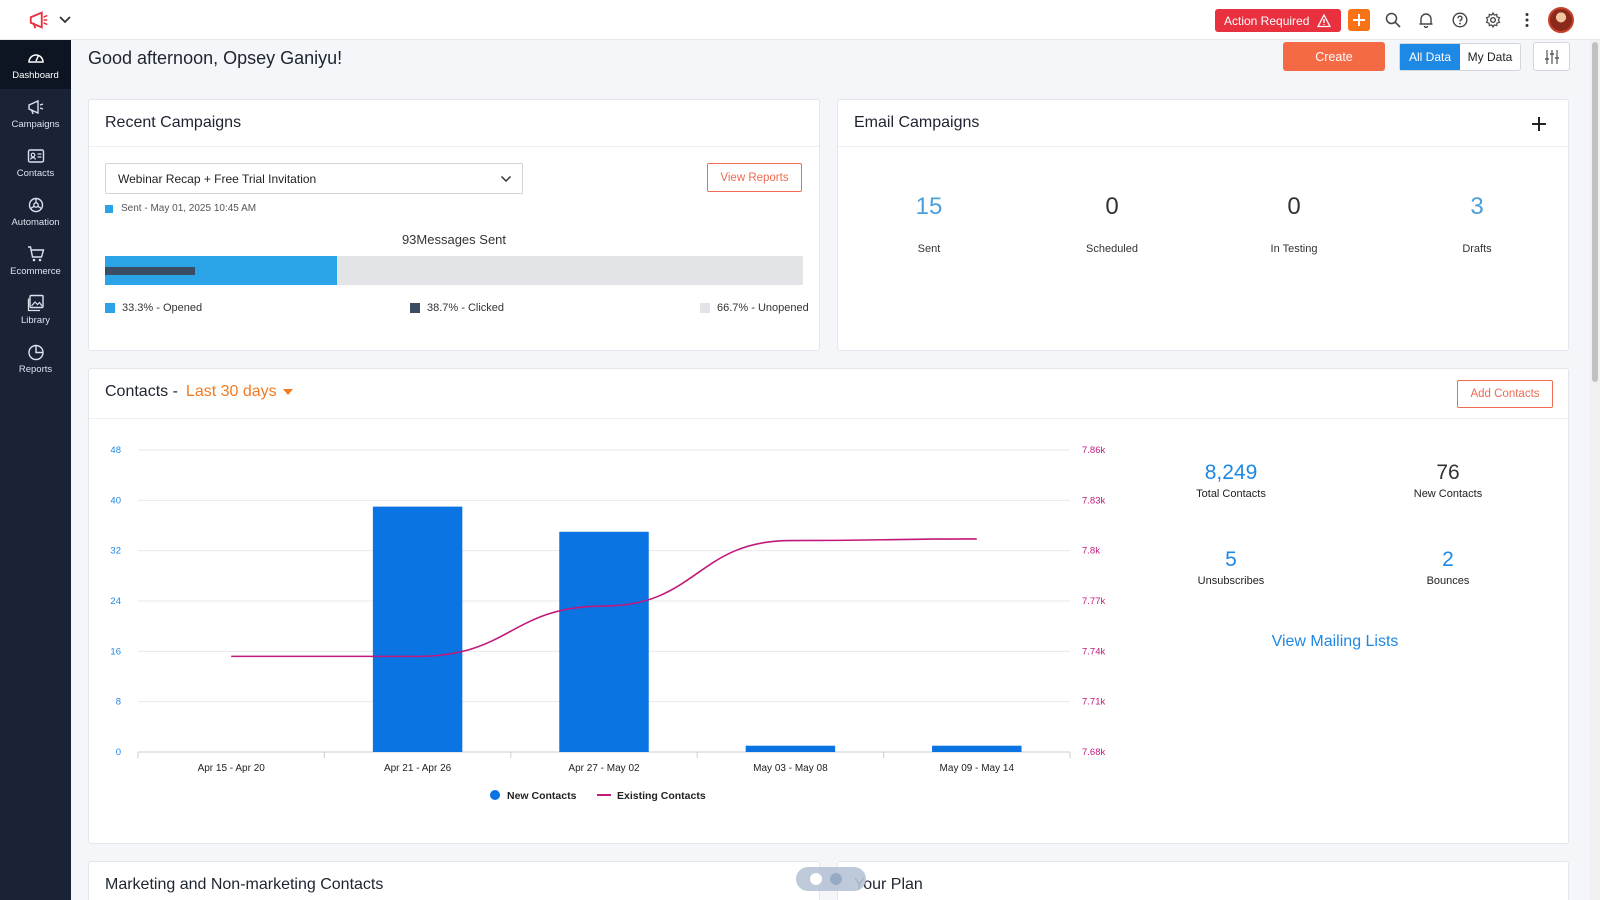 This screenshot has height=900, width=1600. Describe the element at coordinates (162, 308) in the screenshot. I see `legend-opened-label: 33.3% - Opened` at that location.